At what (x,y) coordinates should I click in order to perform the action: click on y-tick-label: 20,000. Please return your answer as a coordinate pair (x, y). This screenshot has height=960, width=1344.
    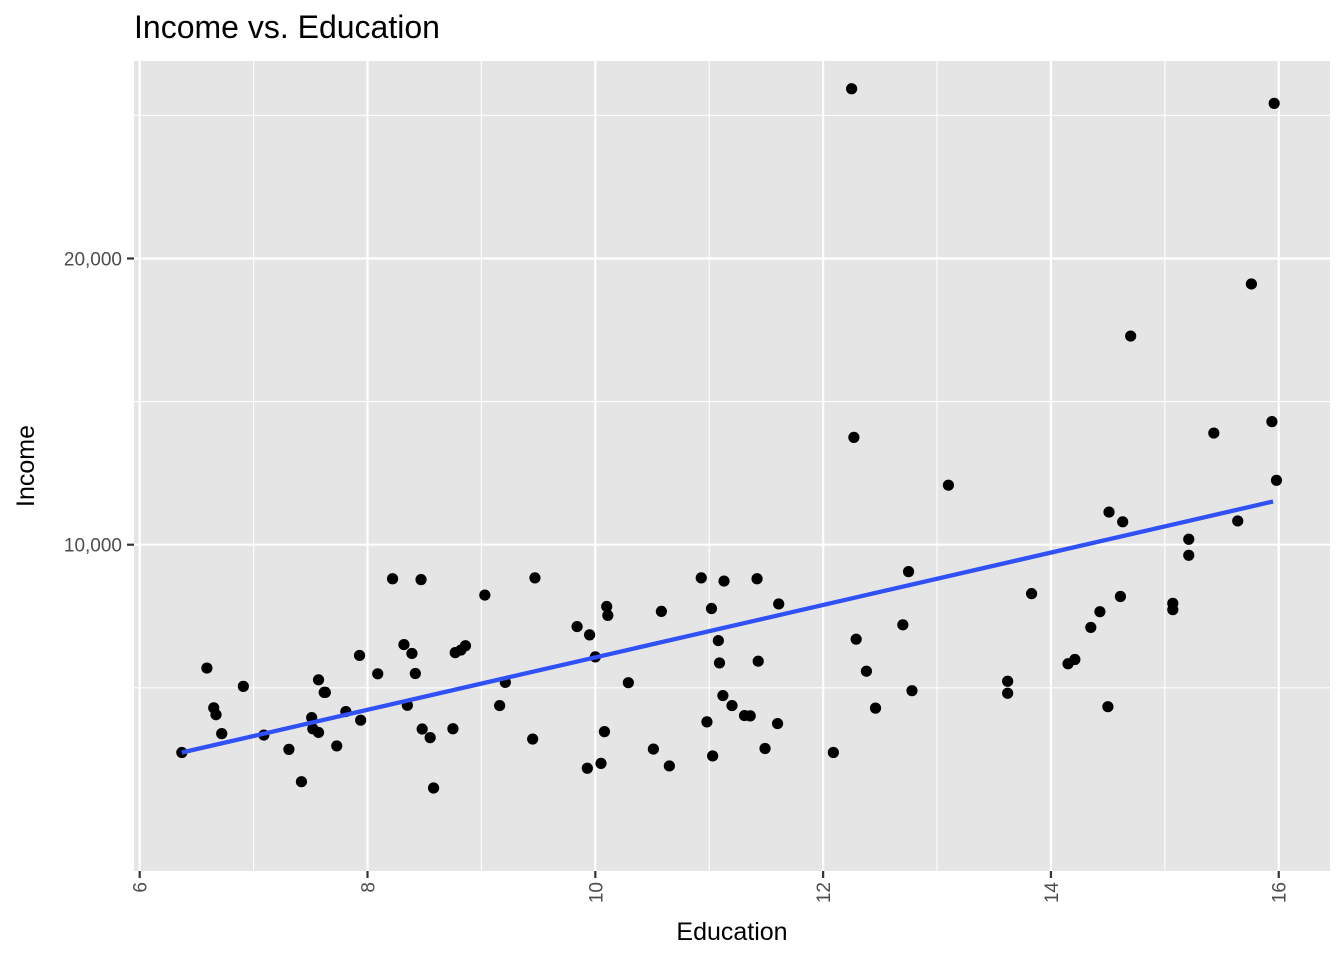
    Looking at the image, I should click on (93, 259).